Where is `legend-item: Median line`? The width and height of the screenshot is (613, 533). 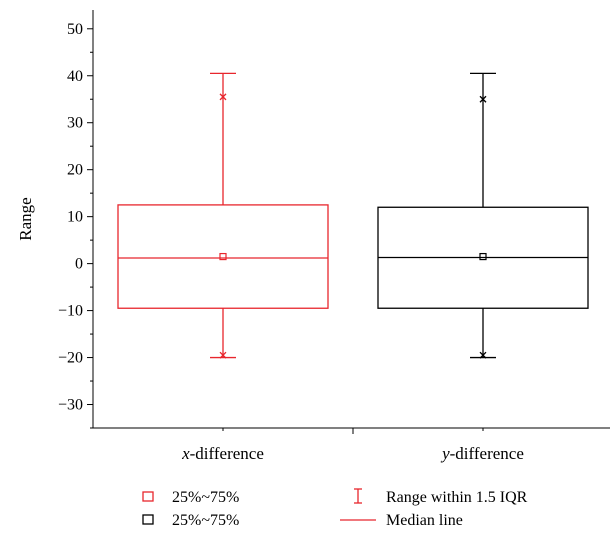 legend-item: Median line is located at coordinates (401, 520).